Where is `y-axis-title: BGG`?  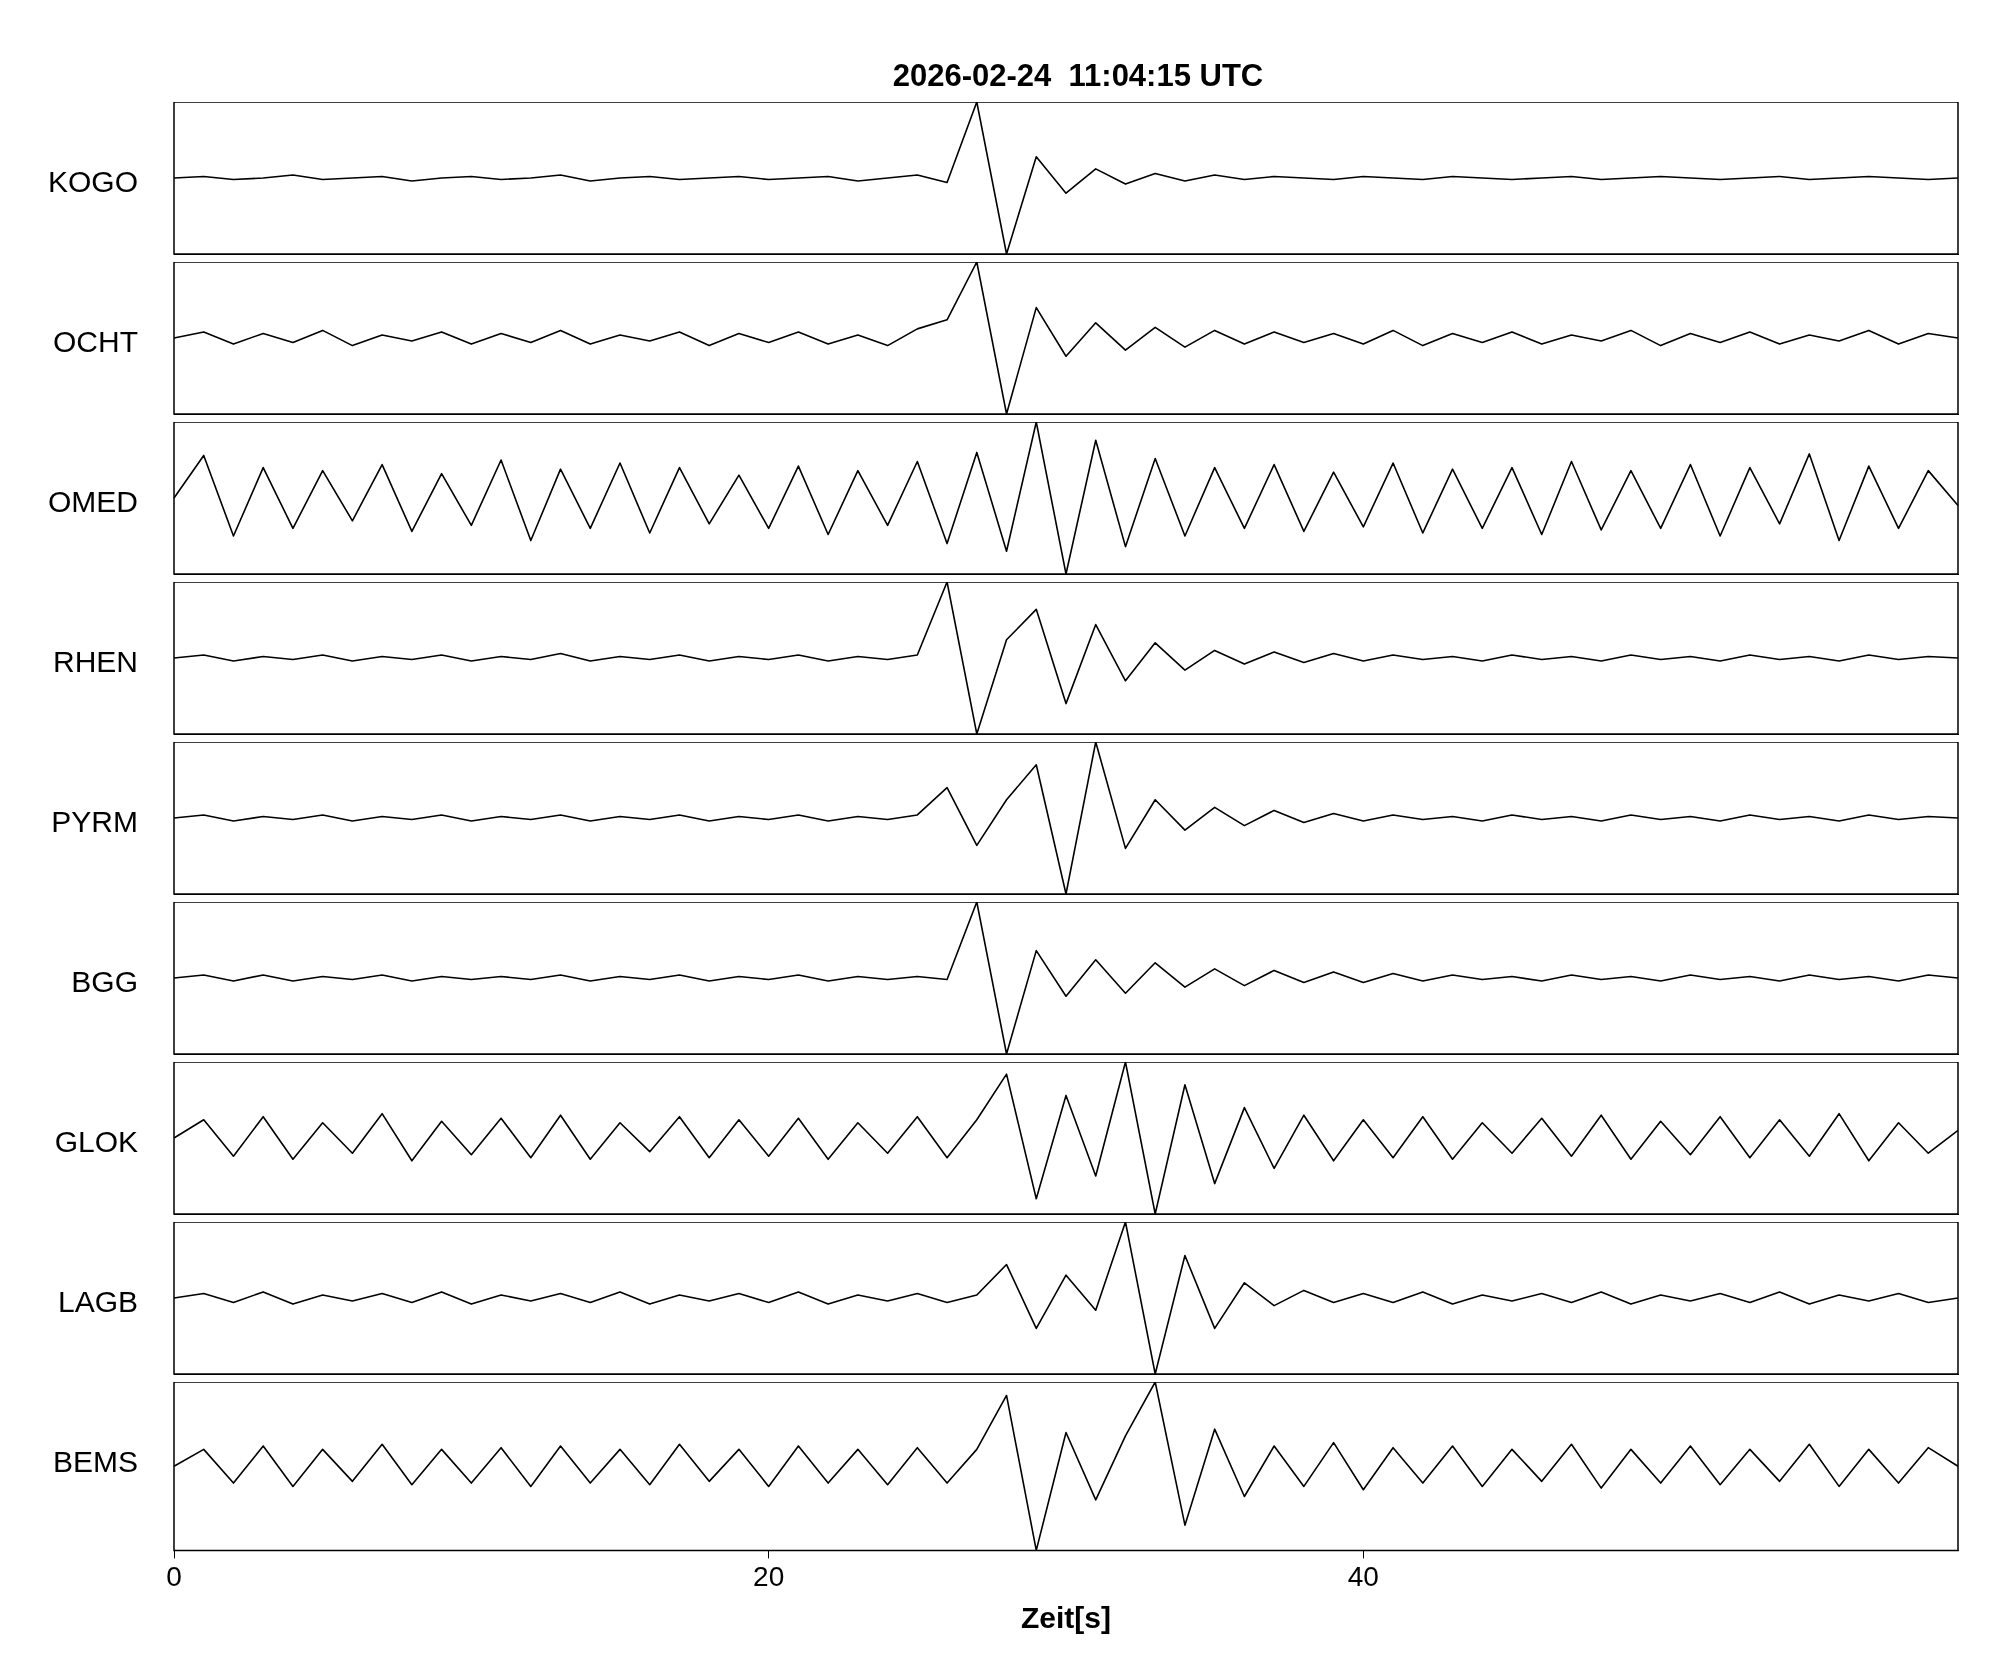 y-axis-title: BGG is located at coordinates (104, 982).